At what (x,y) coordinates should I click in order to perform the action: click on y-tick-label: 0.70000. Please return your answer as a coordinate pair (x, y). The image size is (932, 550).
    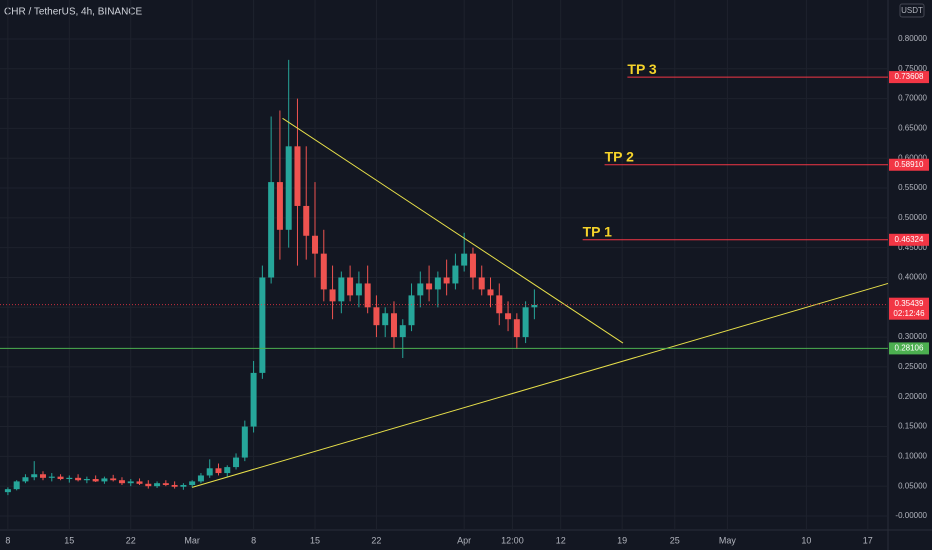
    Looking at the image, I should click on (912, 98).